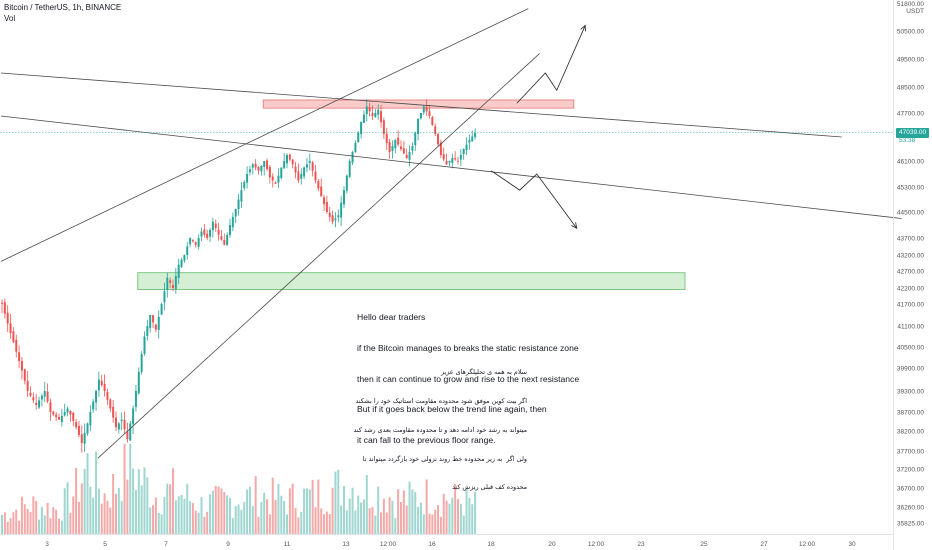 Image resolution: width=932 pixels, height=550 pixels. I want to click on symbol-title: Bitcoin / TetherUS, 1h, BINANCE, so click(63, 7).